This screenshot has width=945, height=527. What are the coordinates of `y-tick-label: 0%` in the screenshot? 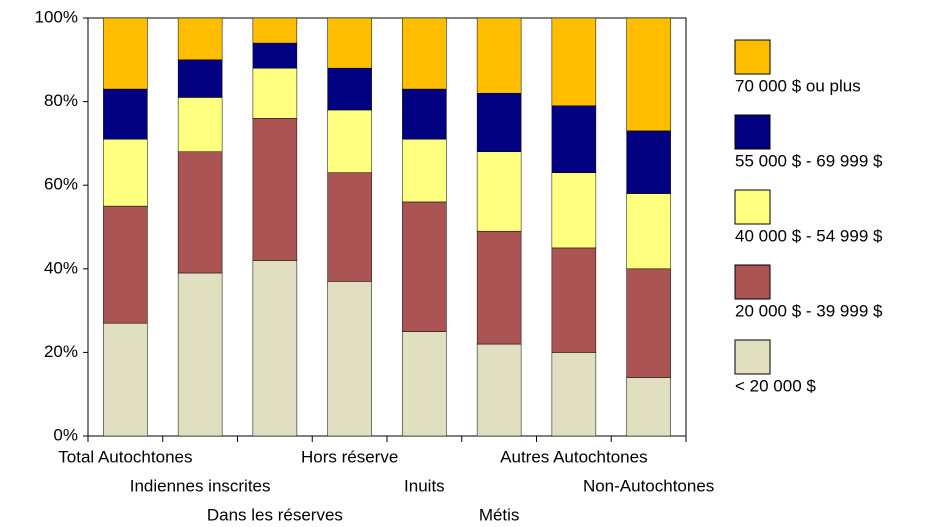 It's located at (65, 434).